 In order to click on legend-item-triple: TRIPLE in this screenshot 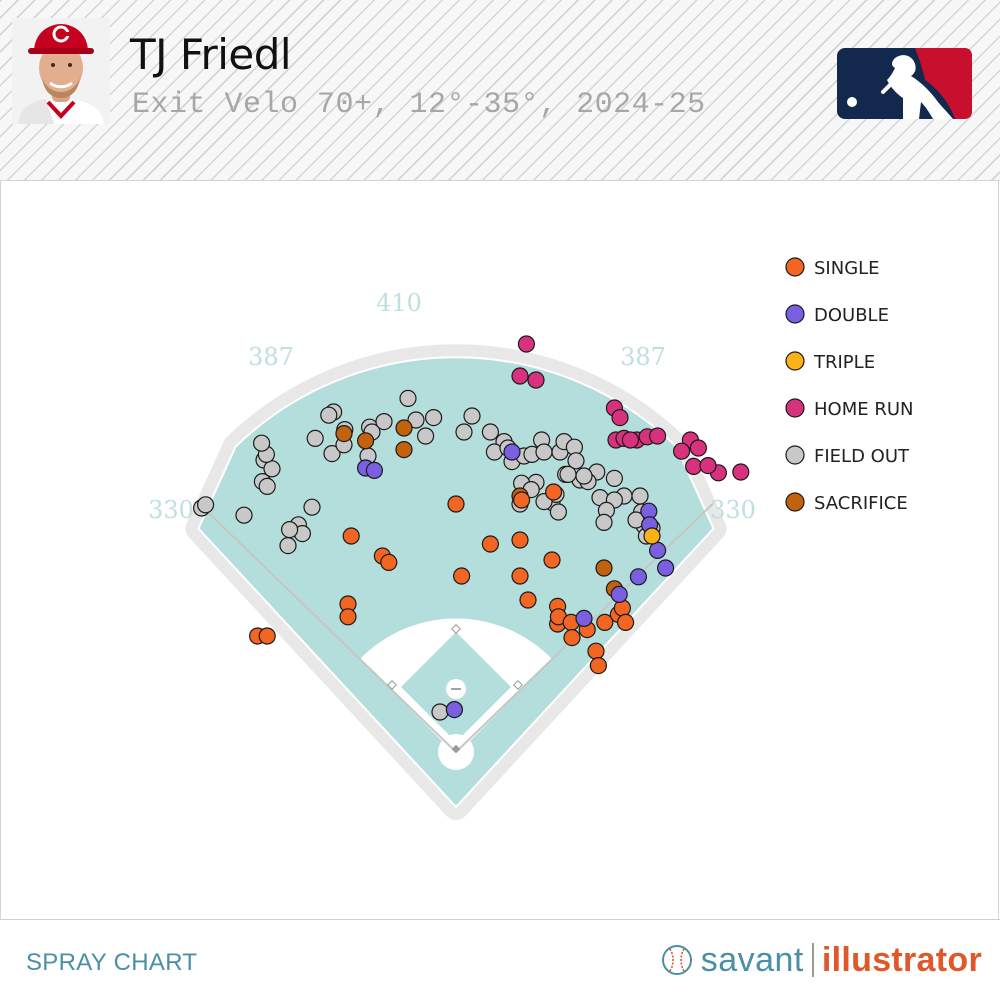, I will do `click(830, 362)`.